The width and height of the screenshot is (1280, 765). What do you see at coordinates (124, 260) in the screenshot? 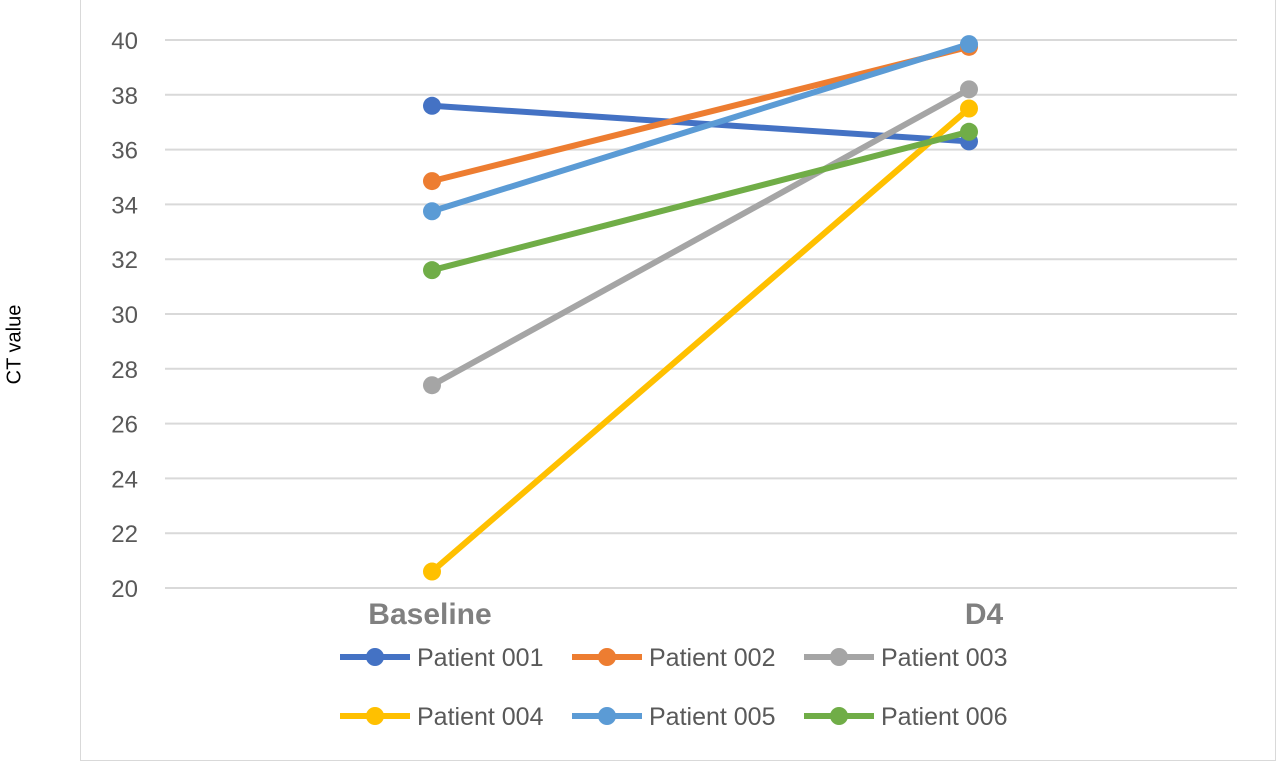
I see `y-tick-label: 32` at bounding box center [124, 260].